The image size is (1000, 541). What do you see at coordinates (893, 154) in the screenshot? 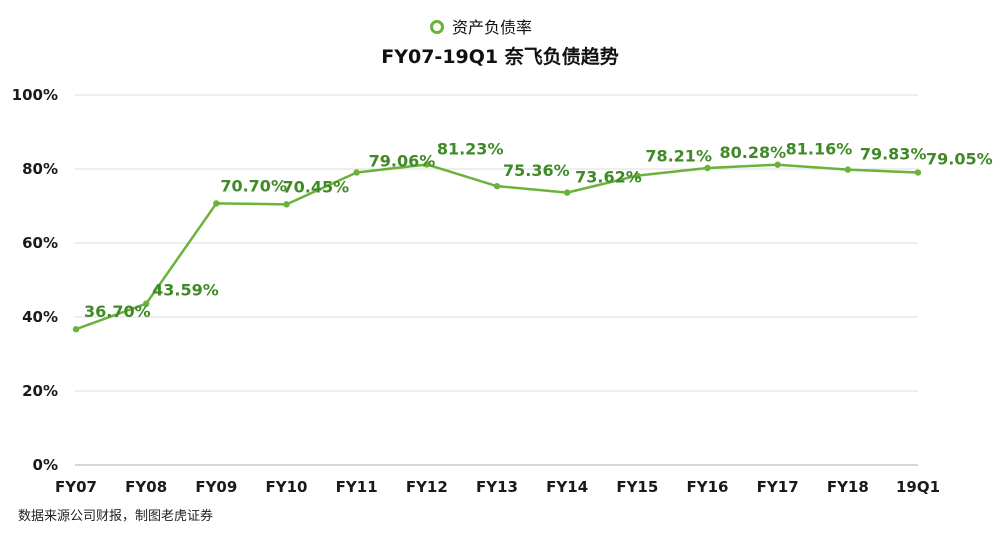
I see `data-label: 79.83%` at bounding box center [893, 154].